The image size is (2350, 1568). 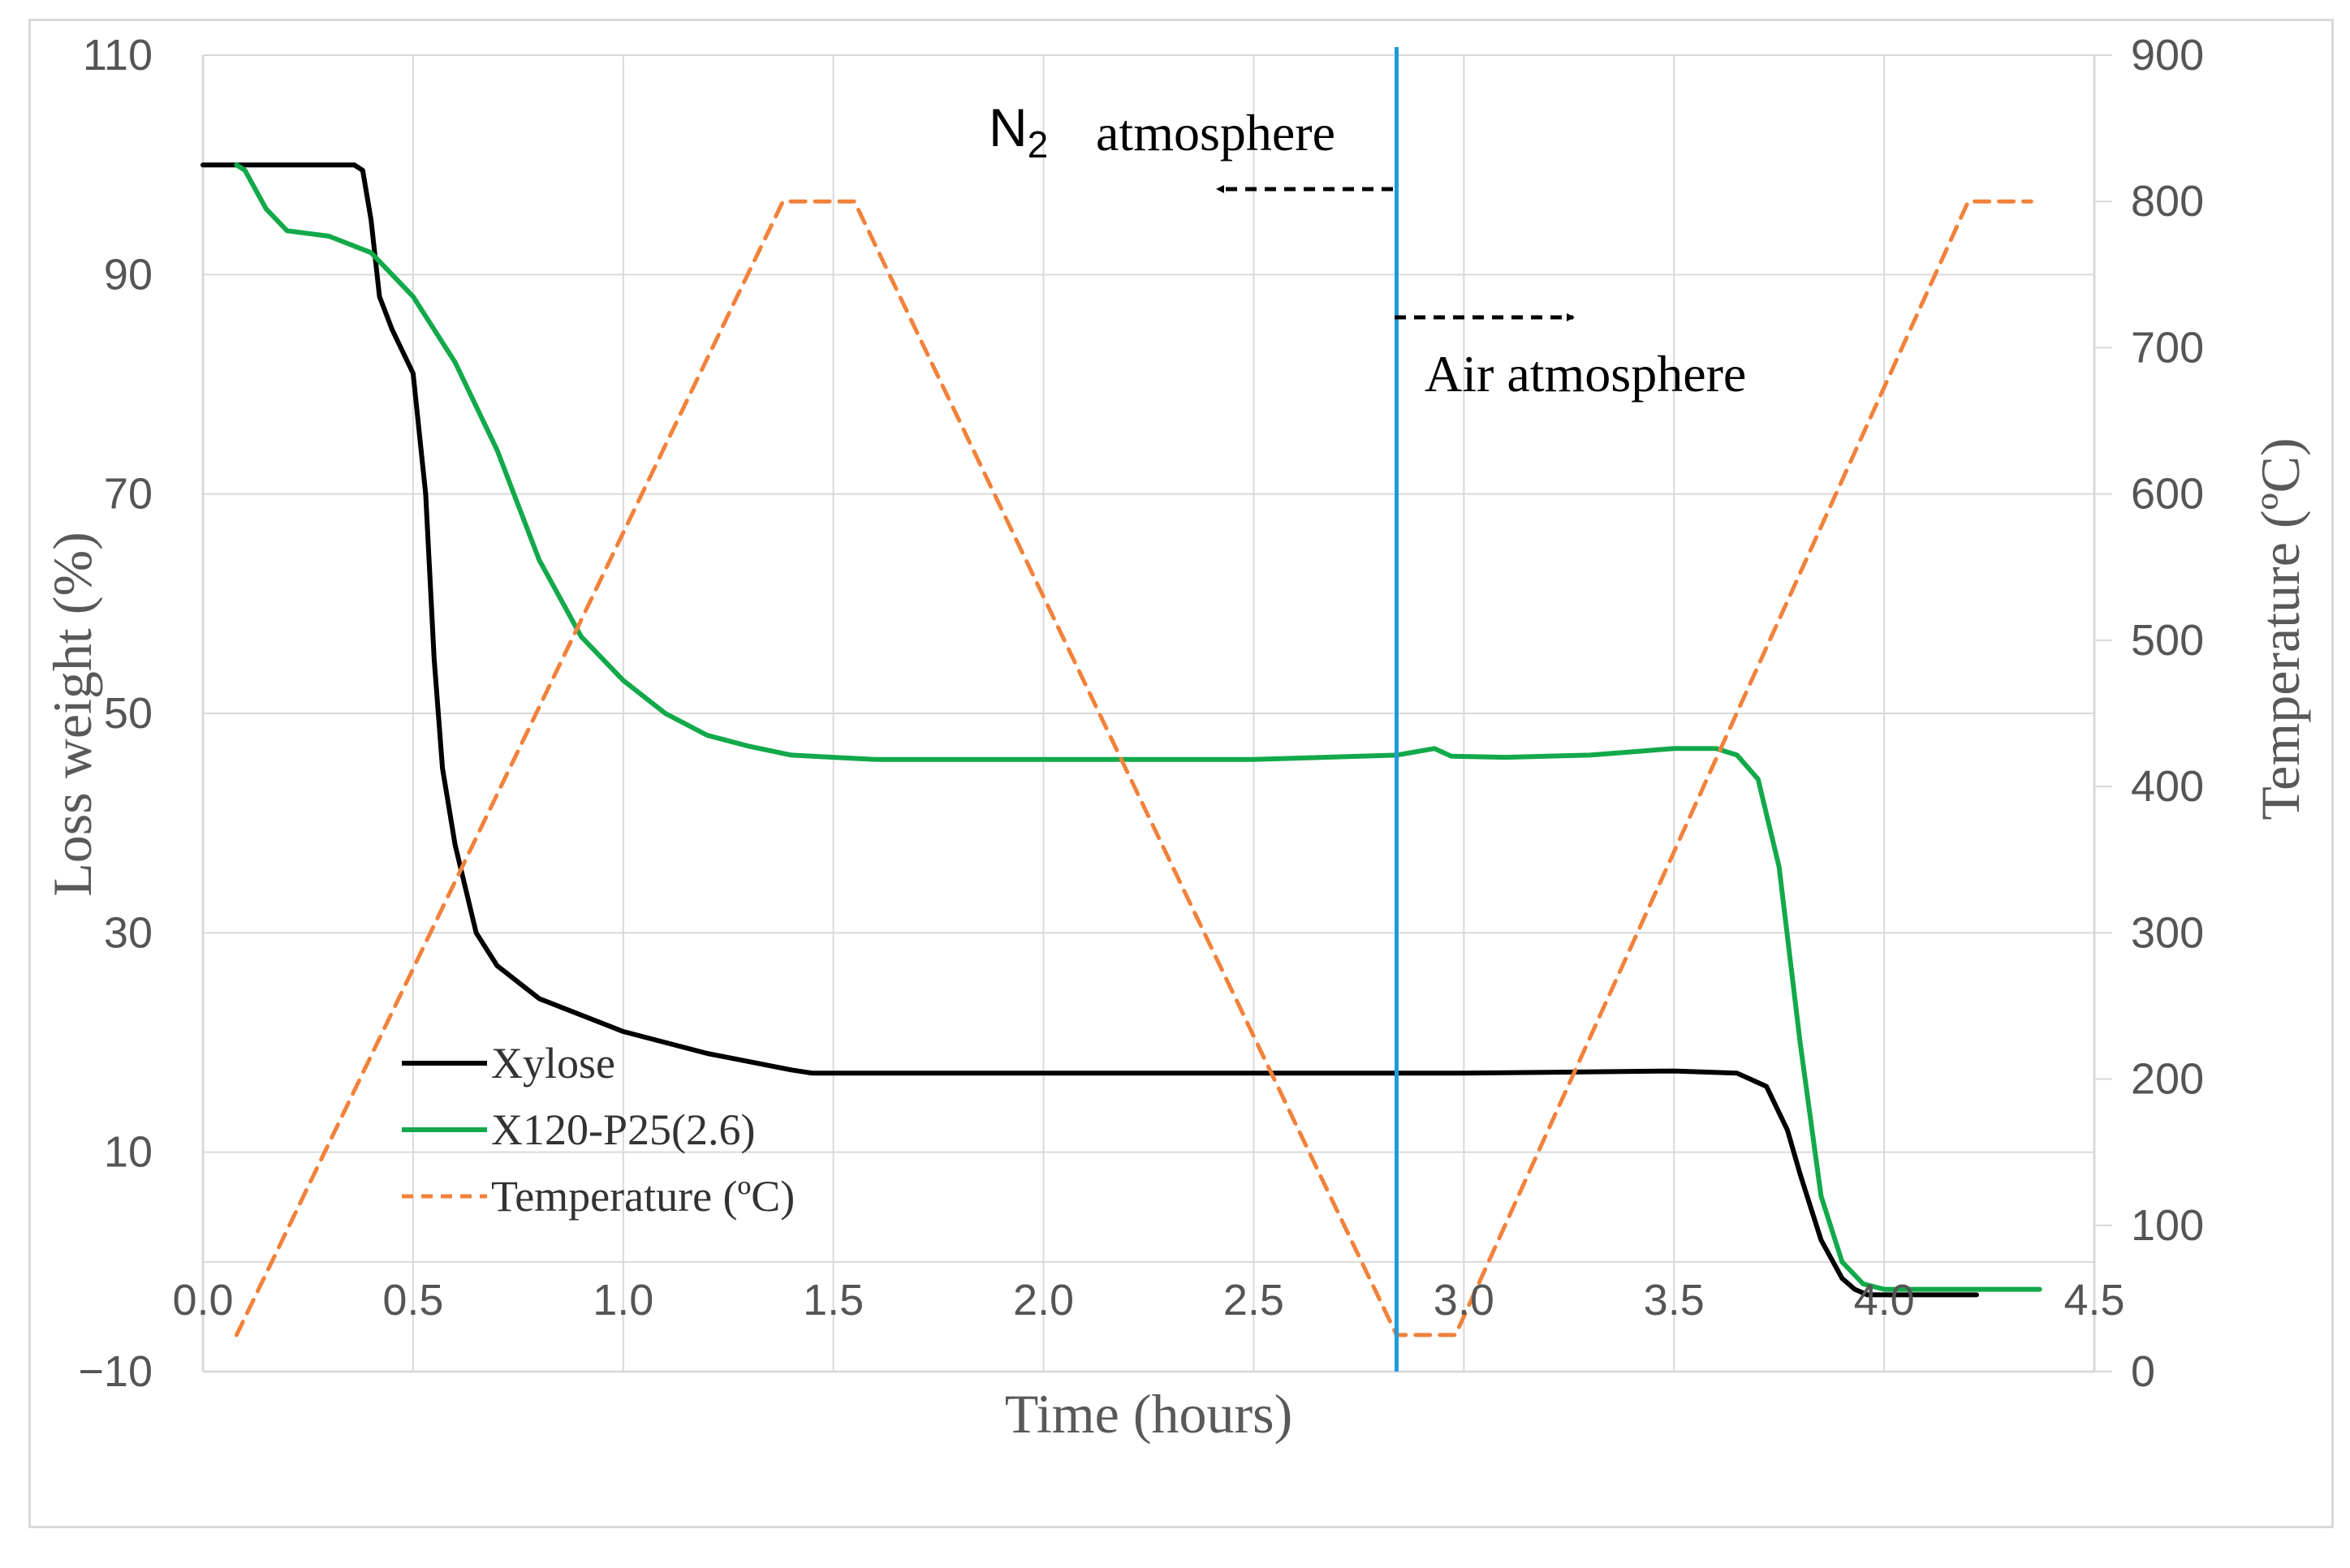 What do you see at coordinates (115, 1372) in the screenshot?
I see `y-tick-label: −10` at bounding box center [115, 1372].